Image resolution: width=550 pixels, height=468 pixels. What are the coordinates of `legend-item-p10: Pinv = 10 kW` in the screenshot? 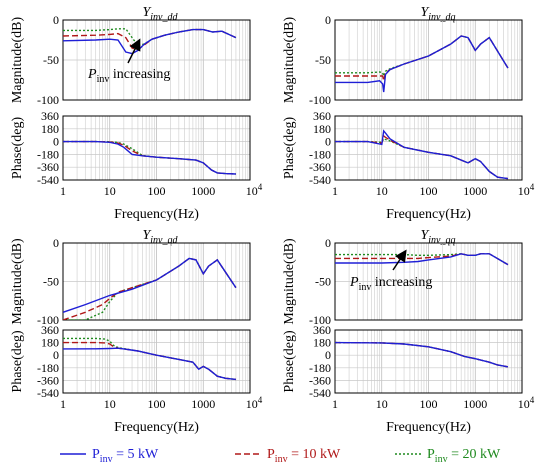 It's located at (288, 456).